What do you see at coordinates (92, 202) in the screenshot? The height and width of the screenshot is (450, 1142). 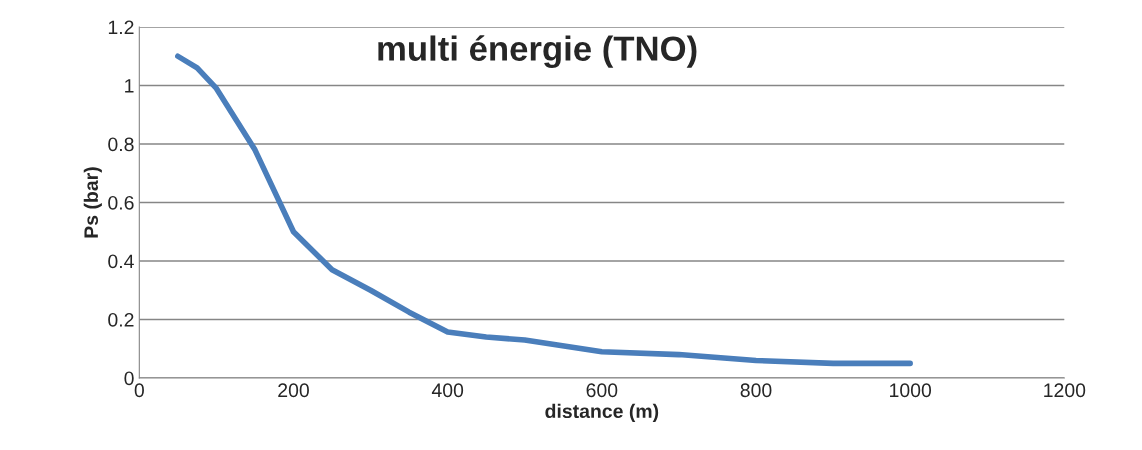 I see `y-axis-title: Ps (bar)` at bounding box center [92, 202].